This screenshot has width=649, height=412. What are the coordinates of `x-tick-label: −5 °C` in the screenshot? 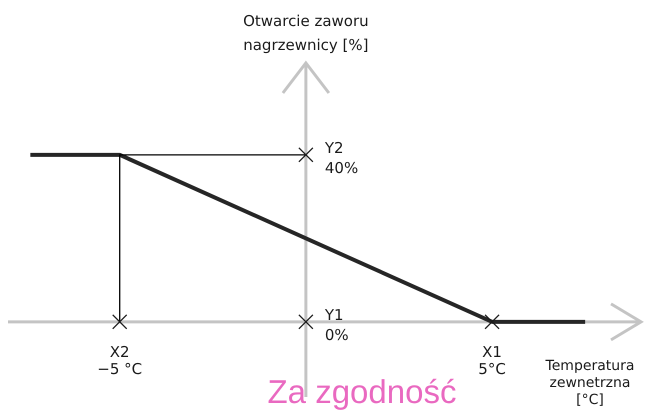 It's located at (119, 369).